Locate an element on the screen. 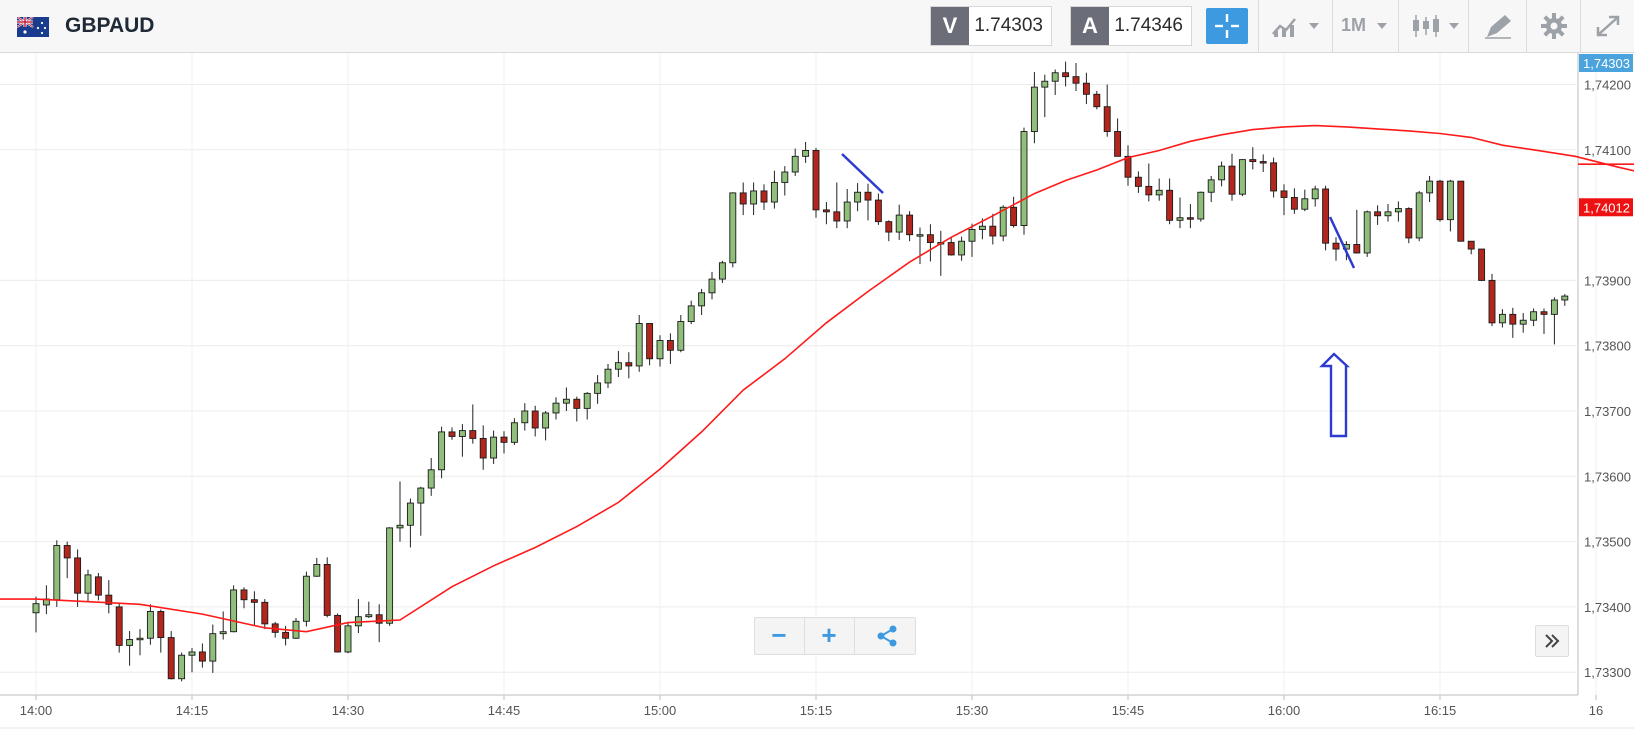 The height and width of the screenshot is (731, 1634). timeframe-dropdown: 1M is located at coordinates (1365, 26).